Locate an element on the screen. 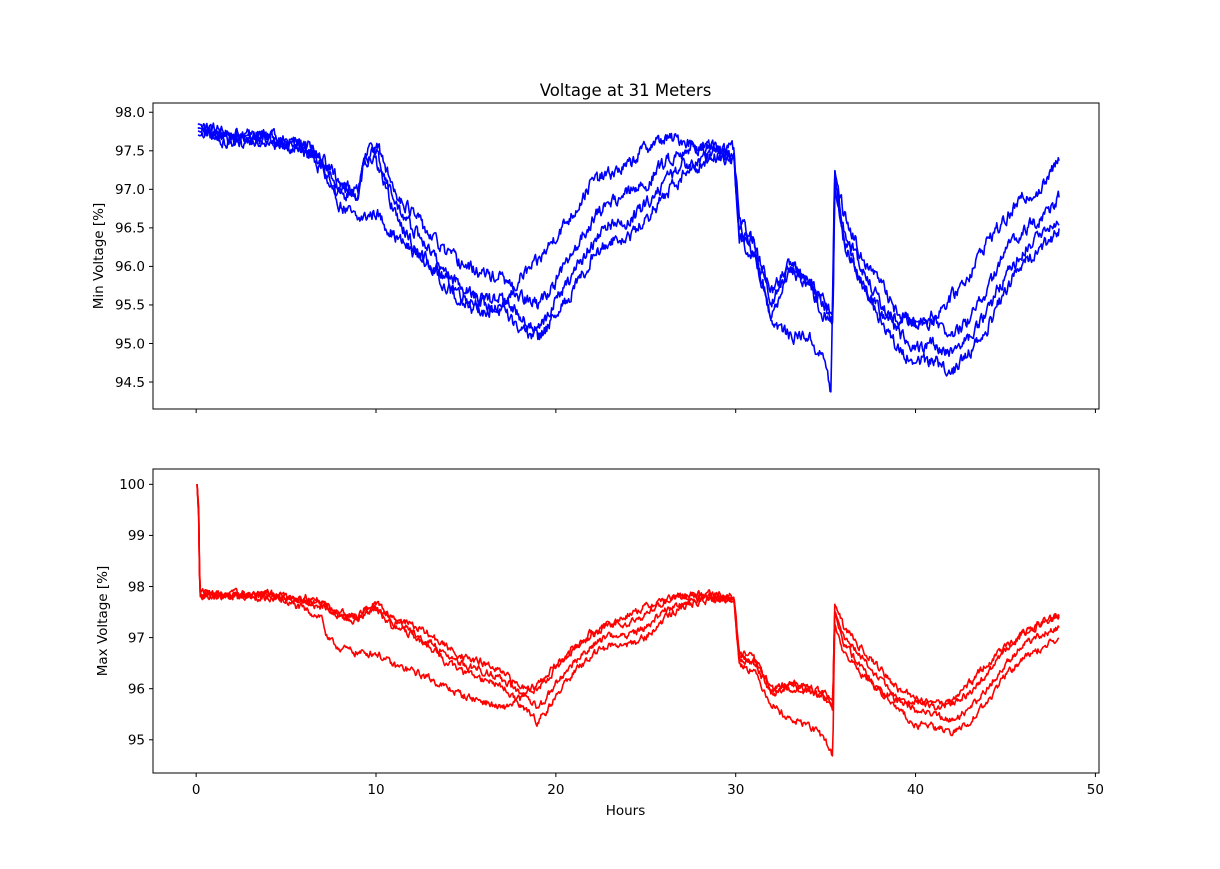 This screenshot has width=1220, height=869. x-axis-label: Hours is located at coordinates (626, 811).